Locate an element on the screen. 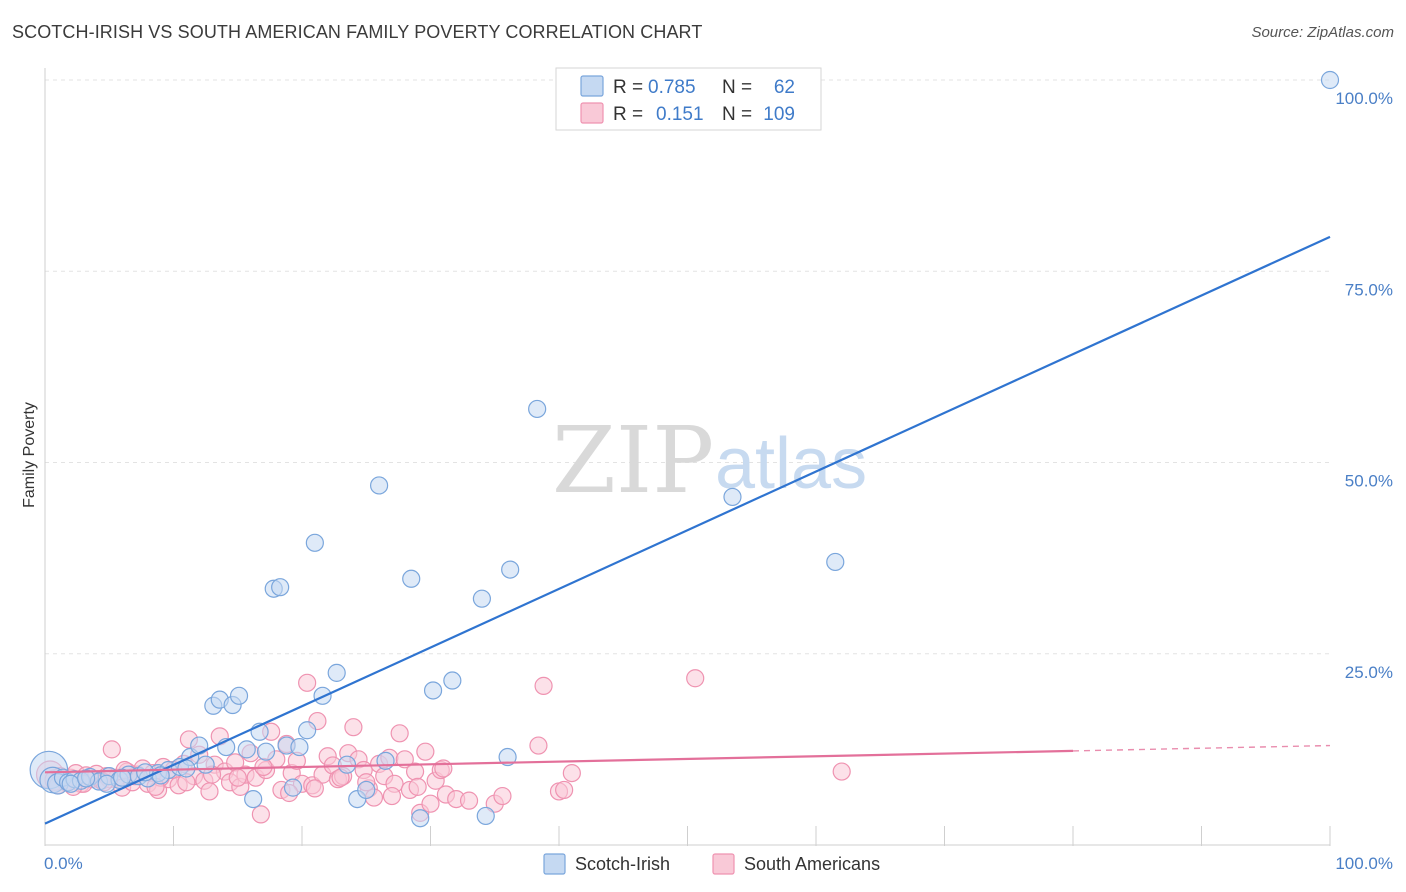 The width and height of the screenshot is (1406, 892). bottom-legend-swatch-scotch-irish is located at coordinates (554, 864).